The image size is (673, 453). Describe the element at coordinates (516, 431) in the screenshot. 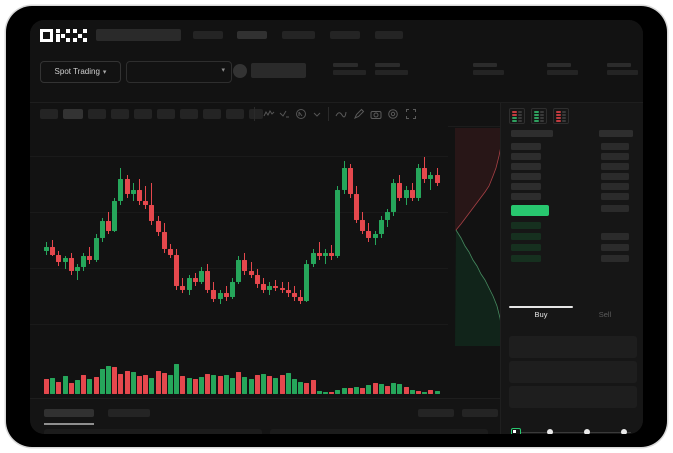

I see `slider-handle` at that location.